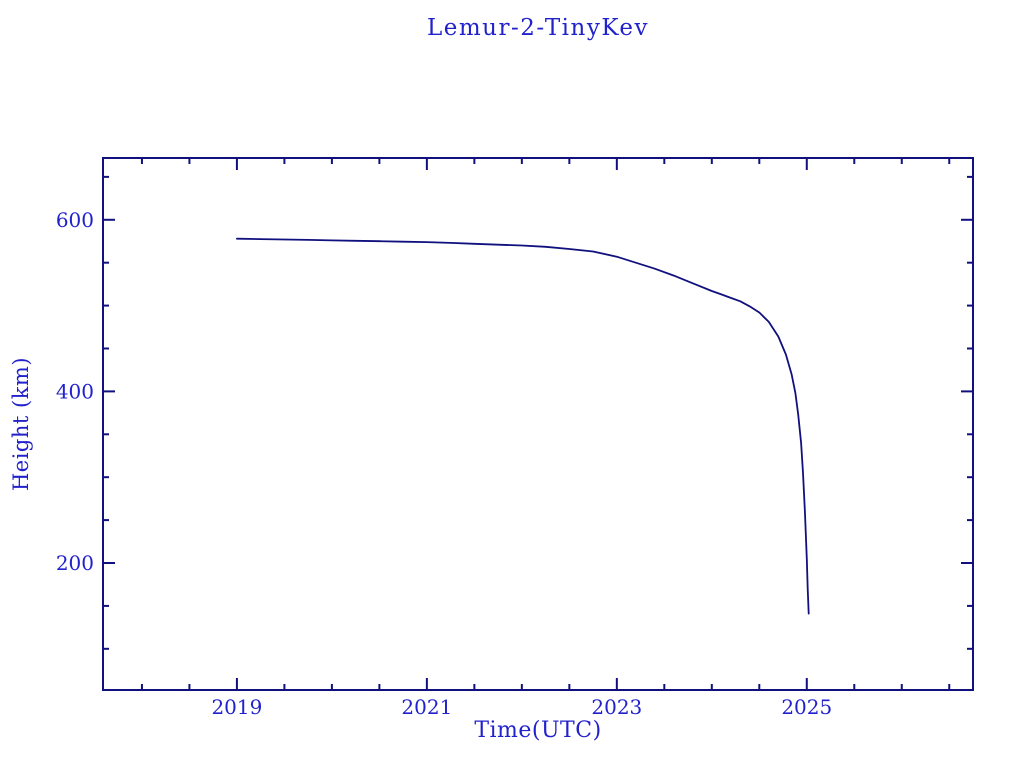 This screenshot has height=768, width=1024. Describe the element at coordinates (75, 220) in the screenshot. I see `y-tick-label: 600` at that location.